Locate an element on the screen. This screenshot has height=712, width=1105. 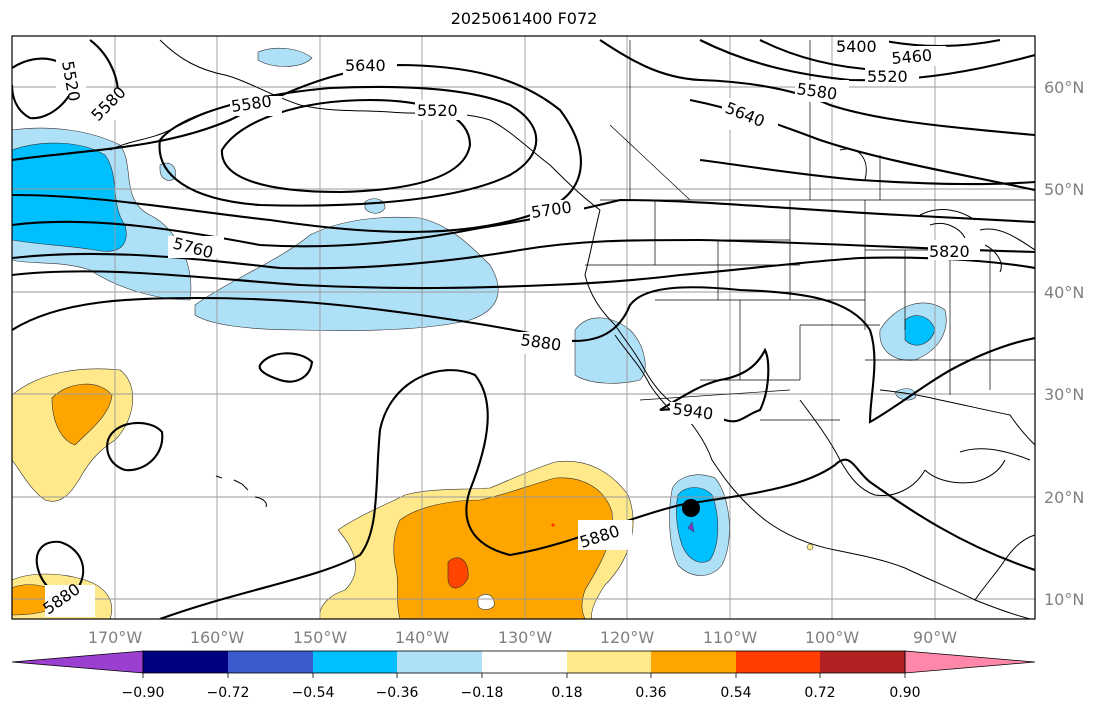
colorbar-tick-label: −0.18 is located at coordinates (482, 693).